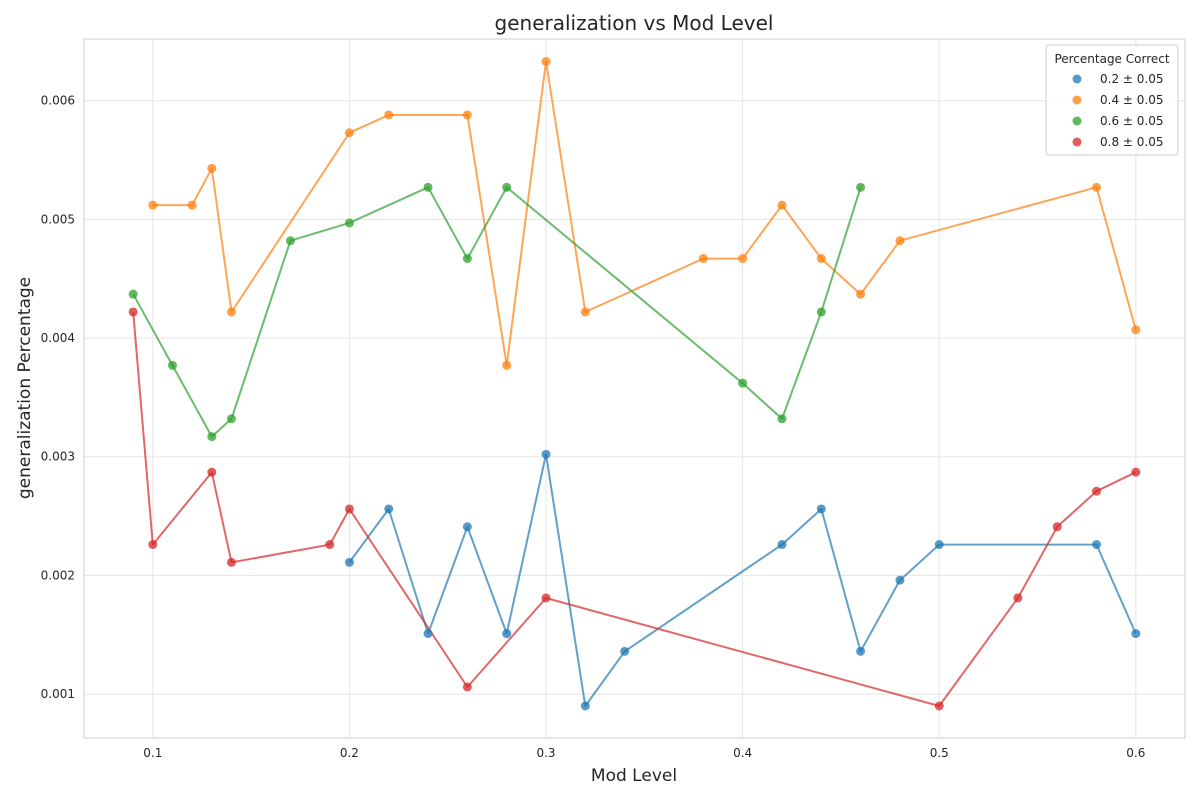 The height and width of the screenshot is (800, 1200). Describe the element at coordinates (58, 219) in the screenshot. I see `y-tick-label: 0.005` at that location.